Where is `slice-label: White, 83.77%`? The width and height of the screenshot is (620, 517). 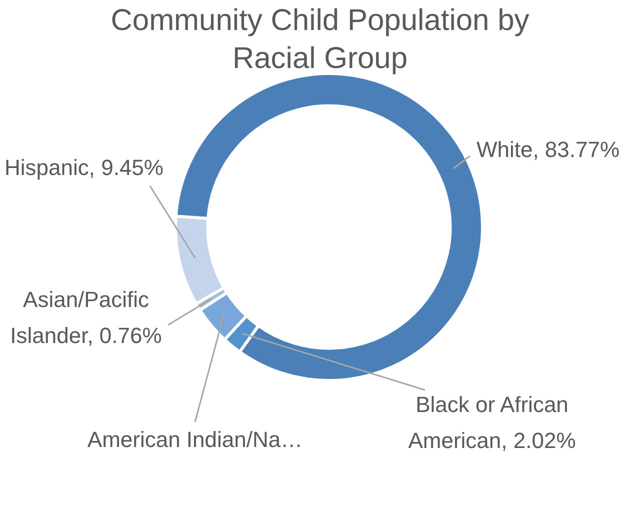
slice-label: White, 83.77% is located at coordinates (547, 150).